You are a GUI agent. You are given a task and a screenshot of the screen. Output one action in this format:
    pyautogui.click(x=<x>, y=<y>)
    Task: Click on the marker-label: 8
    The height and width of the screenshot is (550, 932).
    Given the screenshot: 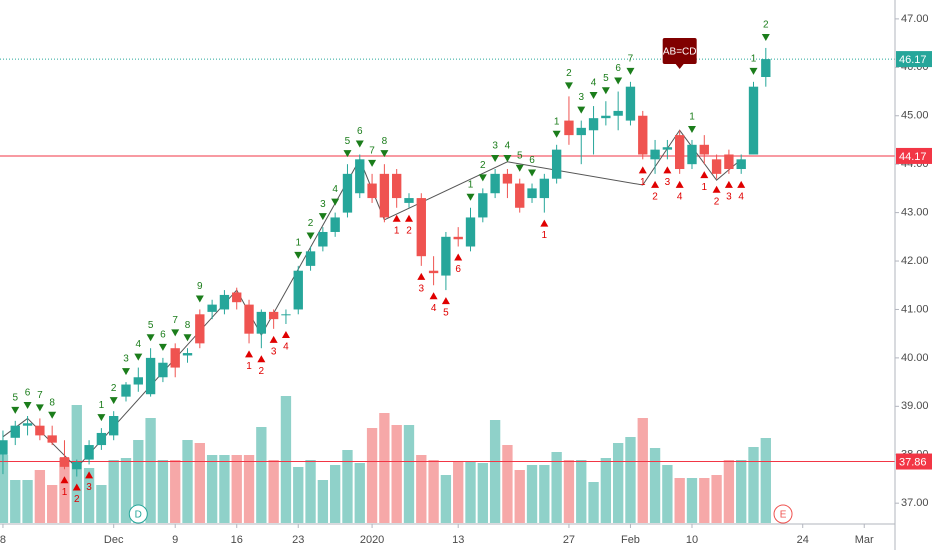 What is the action you would take?
    pyautogui.click(x=188, y=325)
    